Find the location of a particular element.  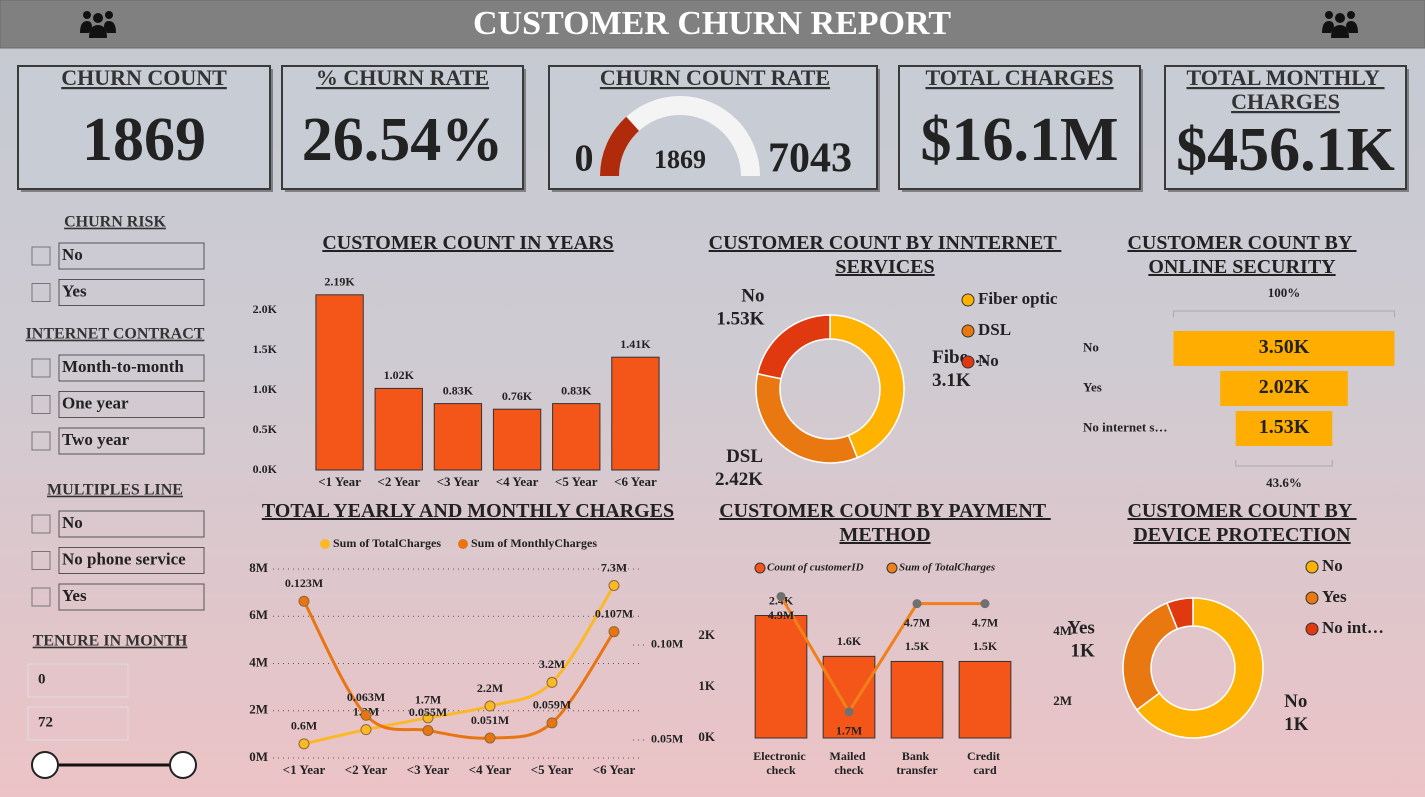

value-label: 3.50K is located at coordinates (1284, 347).